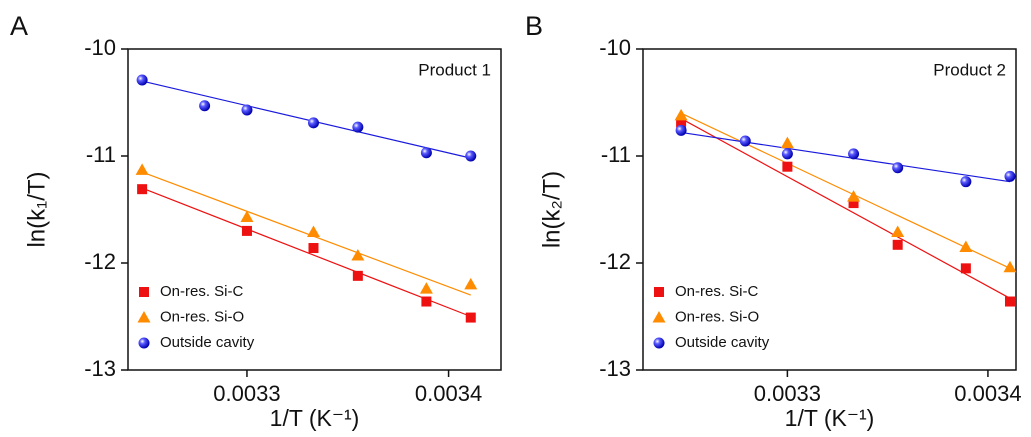 This screenshot has width=1031, height=437. Describe the element at coordinates (969, 69) in the screenshot. I see `annotation: Product 2` at that location.